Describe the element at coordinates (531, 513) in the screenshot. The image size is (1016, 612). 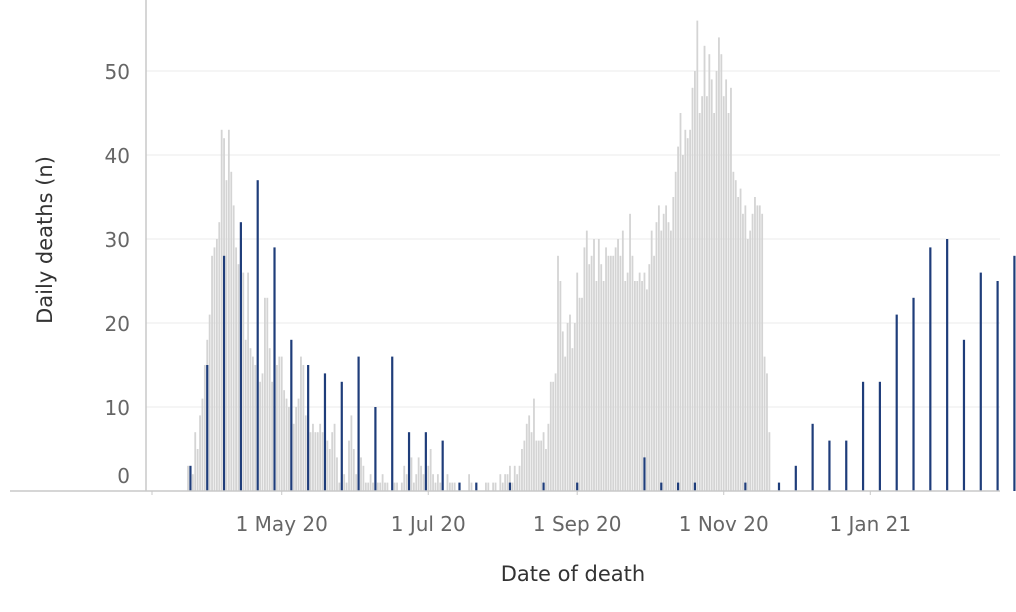
I see `x-tick-labels: 1 May 20 1 Jul 20 1 Sep 20 1 Nov 20 1 Jan 21` at that location.